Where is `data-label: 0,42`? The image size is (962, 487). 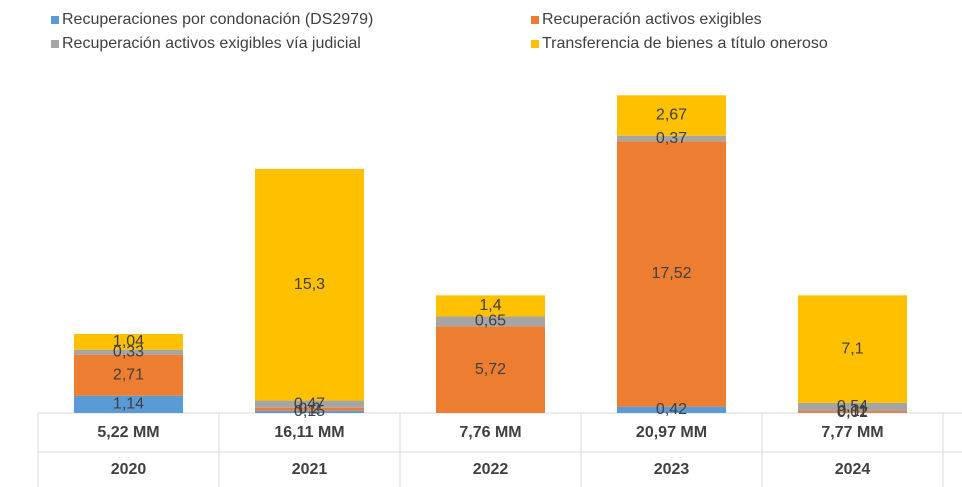 data-label: 0,42 is located at coordinates (671, 409).